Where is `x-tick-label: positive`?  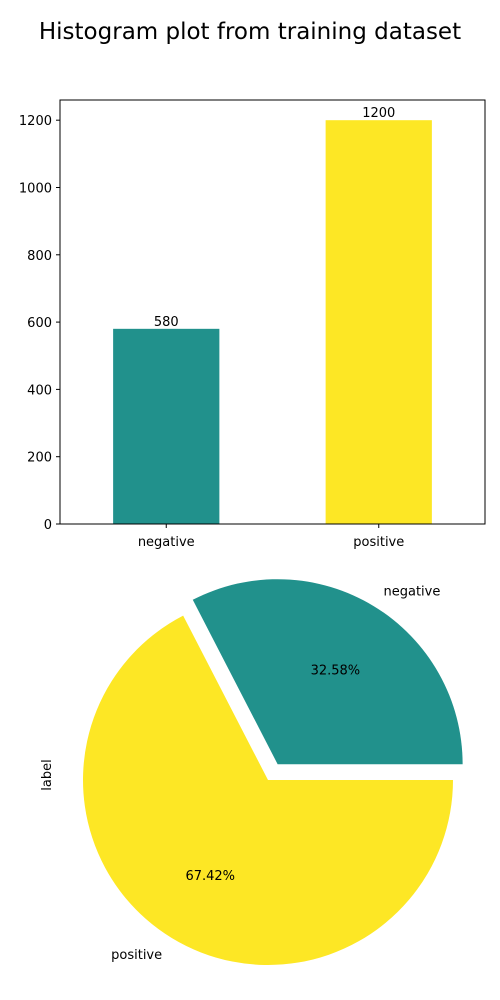
x-tick-label: positive is located at coordinates (378, 542).